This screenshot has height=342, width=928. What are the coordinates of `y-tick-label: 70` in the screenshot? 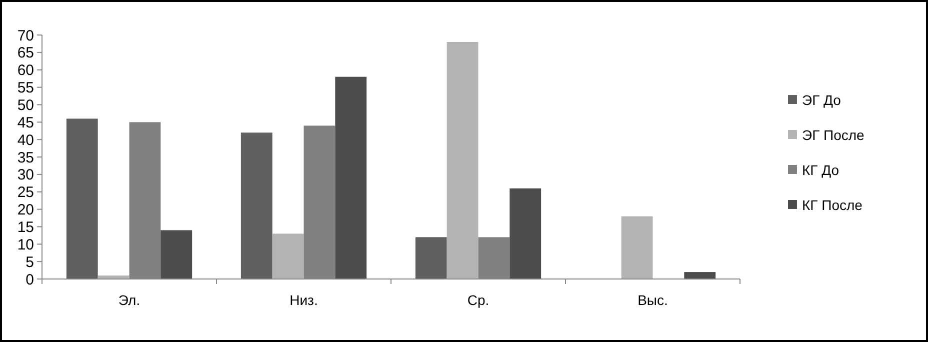 It's located at (25, 35).